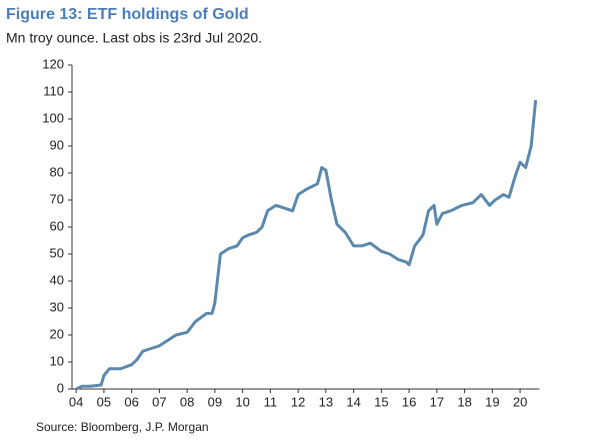 The width and height of the screenshot is (595, 446). Describe the element at coordinates (127, 14) in the screenshot. I see `chart-title: Figure 13: ETF holdings of Gold` at that location.